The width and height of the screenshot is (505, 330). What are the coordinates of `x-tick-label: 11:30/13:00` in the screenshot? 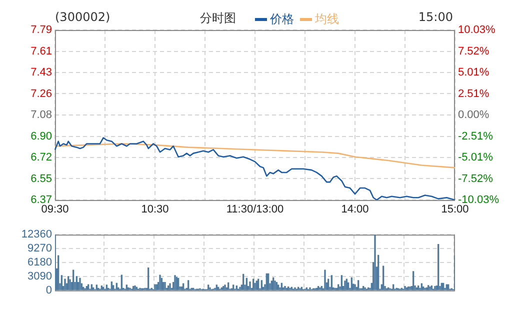 It's located at (255, 210).